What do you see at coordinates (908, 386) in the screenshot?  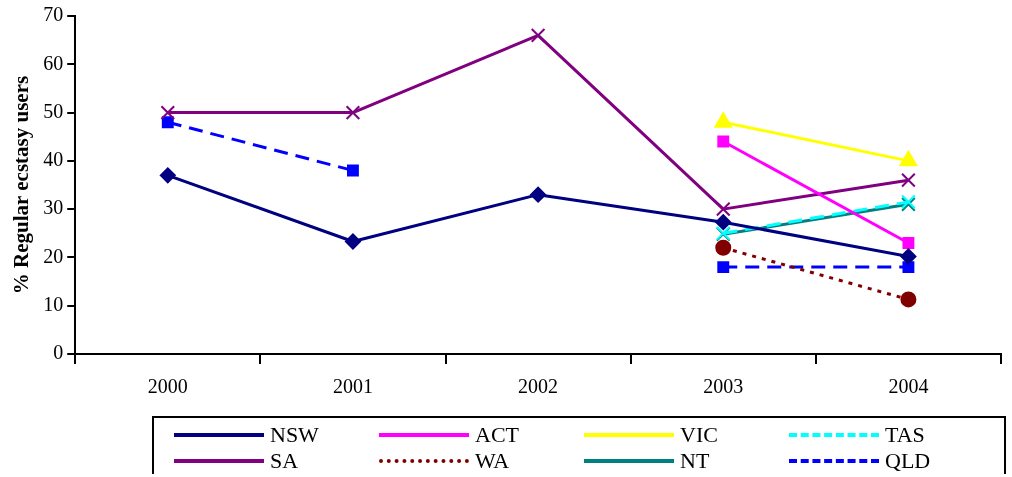 I see `x-tick-label: 2004` at bounding box center [908, 386].